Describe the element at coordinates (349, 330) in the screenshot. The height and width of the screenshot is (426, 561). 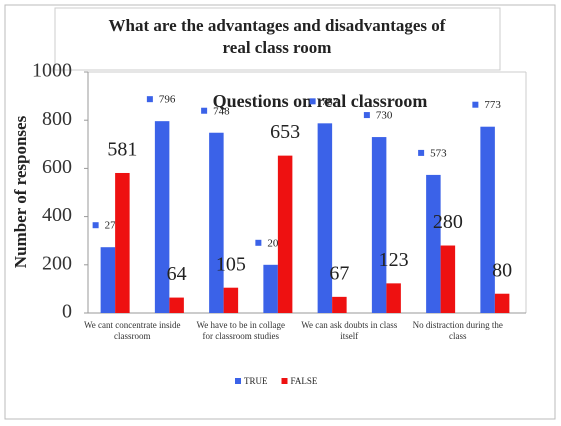
I see `x-tick-label: We can ask doubts in class itself` at that location.